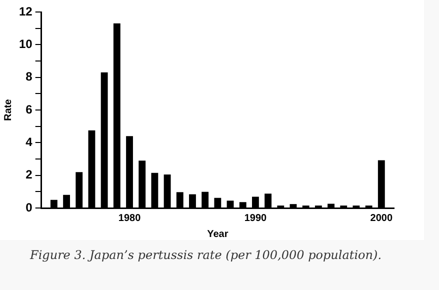 The image size is (439, 290). I want to click on y-tick-label: 12, so click(25, 11).